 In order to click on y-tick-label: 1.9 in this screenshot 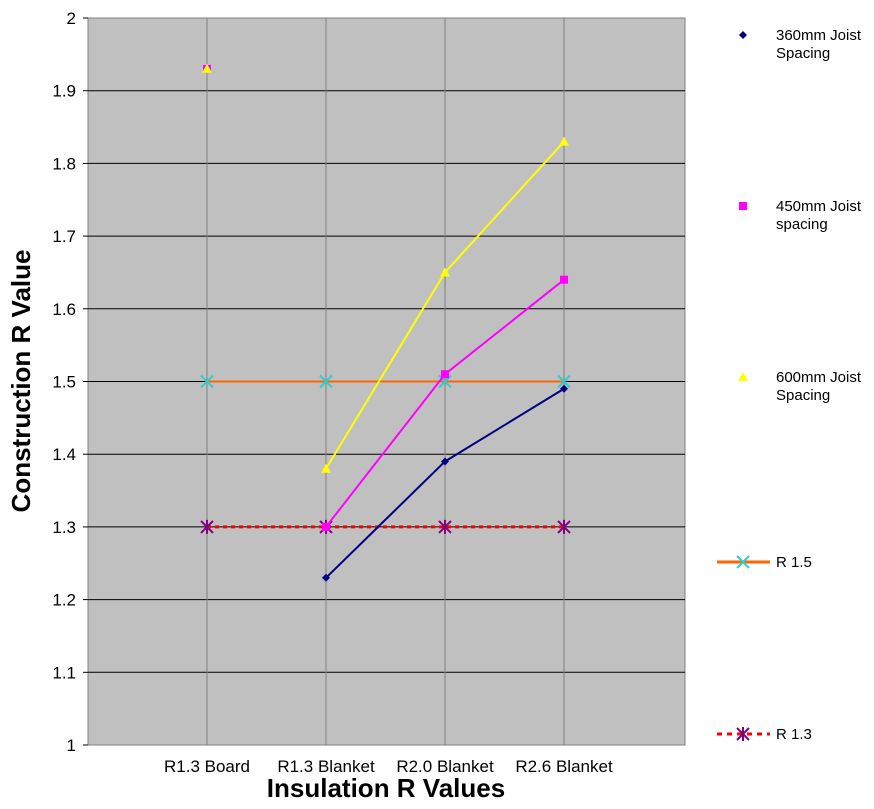, I will do `click(64, 91)`.